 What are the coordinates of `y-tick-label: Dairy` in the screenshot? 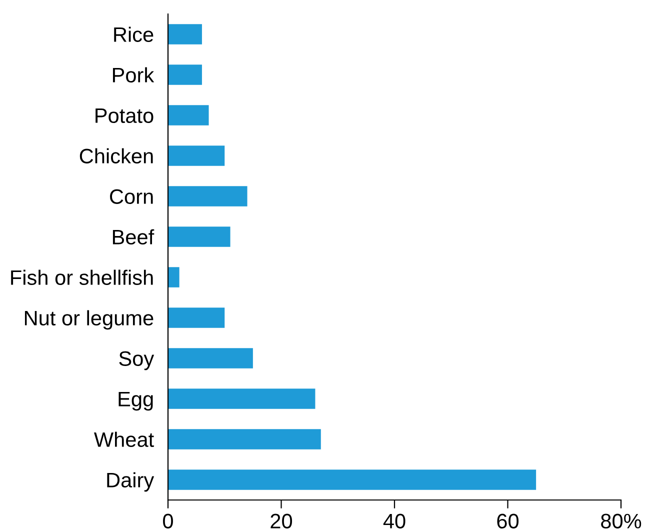 It's located at (130, 482).